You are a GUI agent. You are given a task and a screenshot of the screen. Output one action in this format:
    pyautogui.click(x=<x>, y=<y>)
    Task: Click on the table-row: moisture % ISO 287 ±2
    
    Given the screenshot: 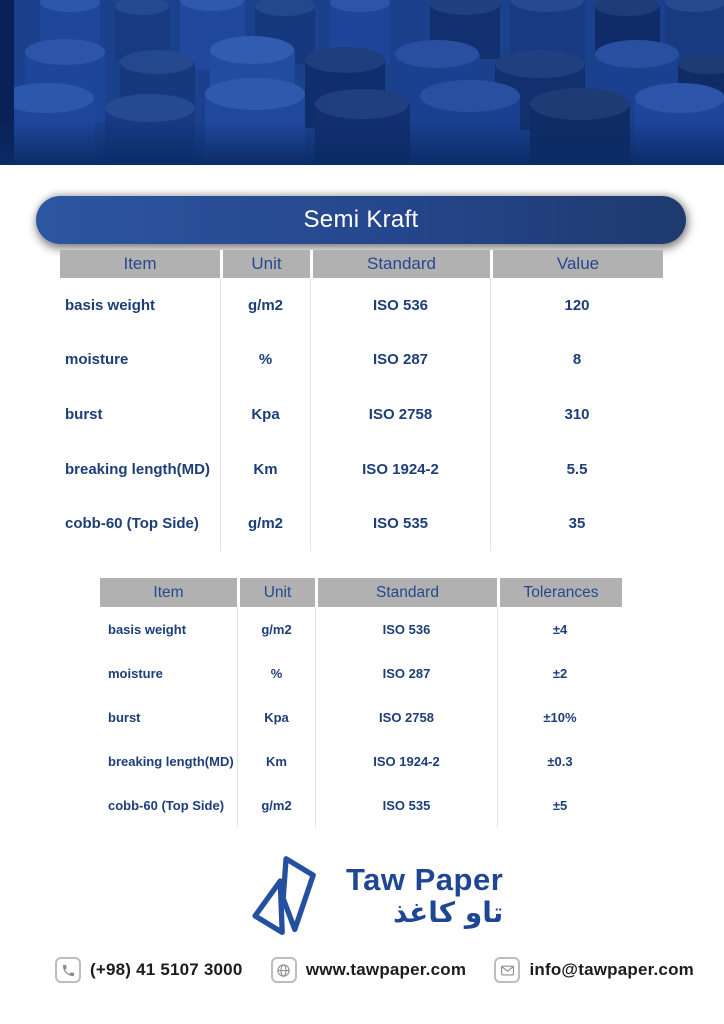 What is the action you would take?
    pyautogui.click(x=361, y=673)
    